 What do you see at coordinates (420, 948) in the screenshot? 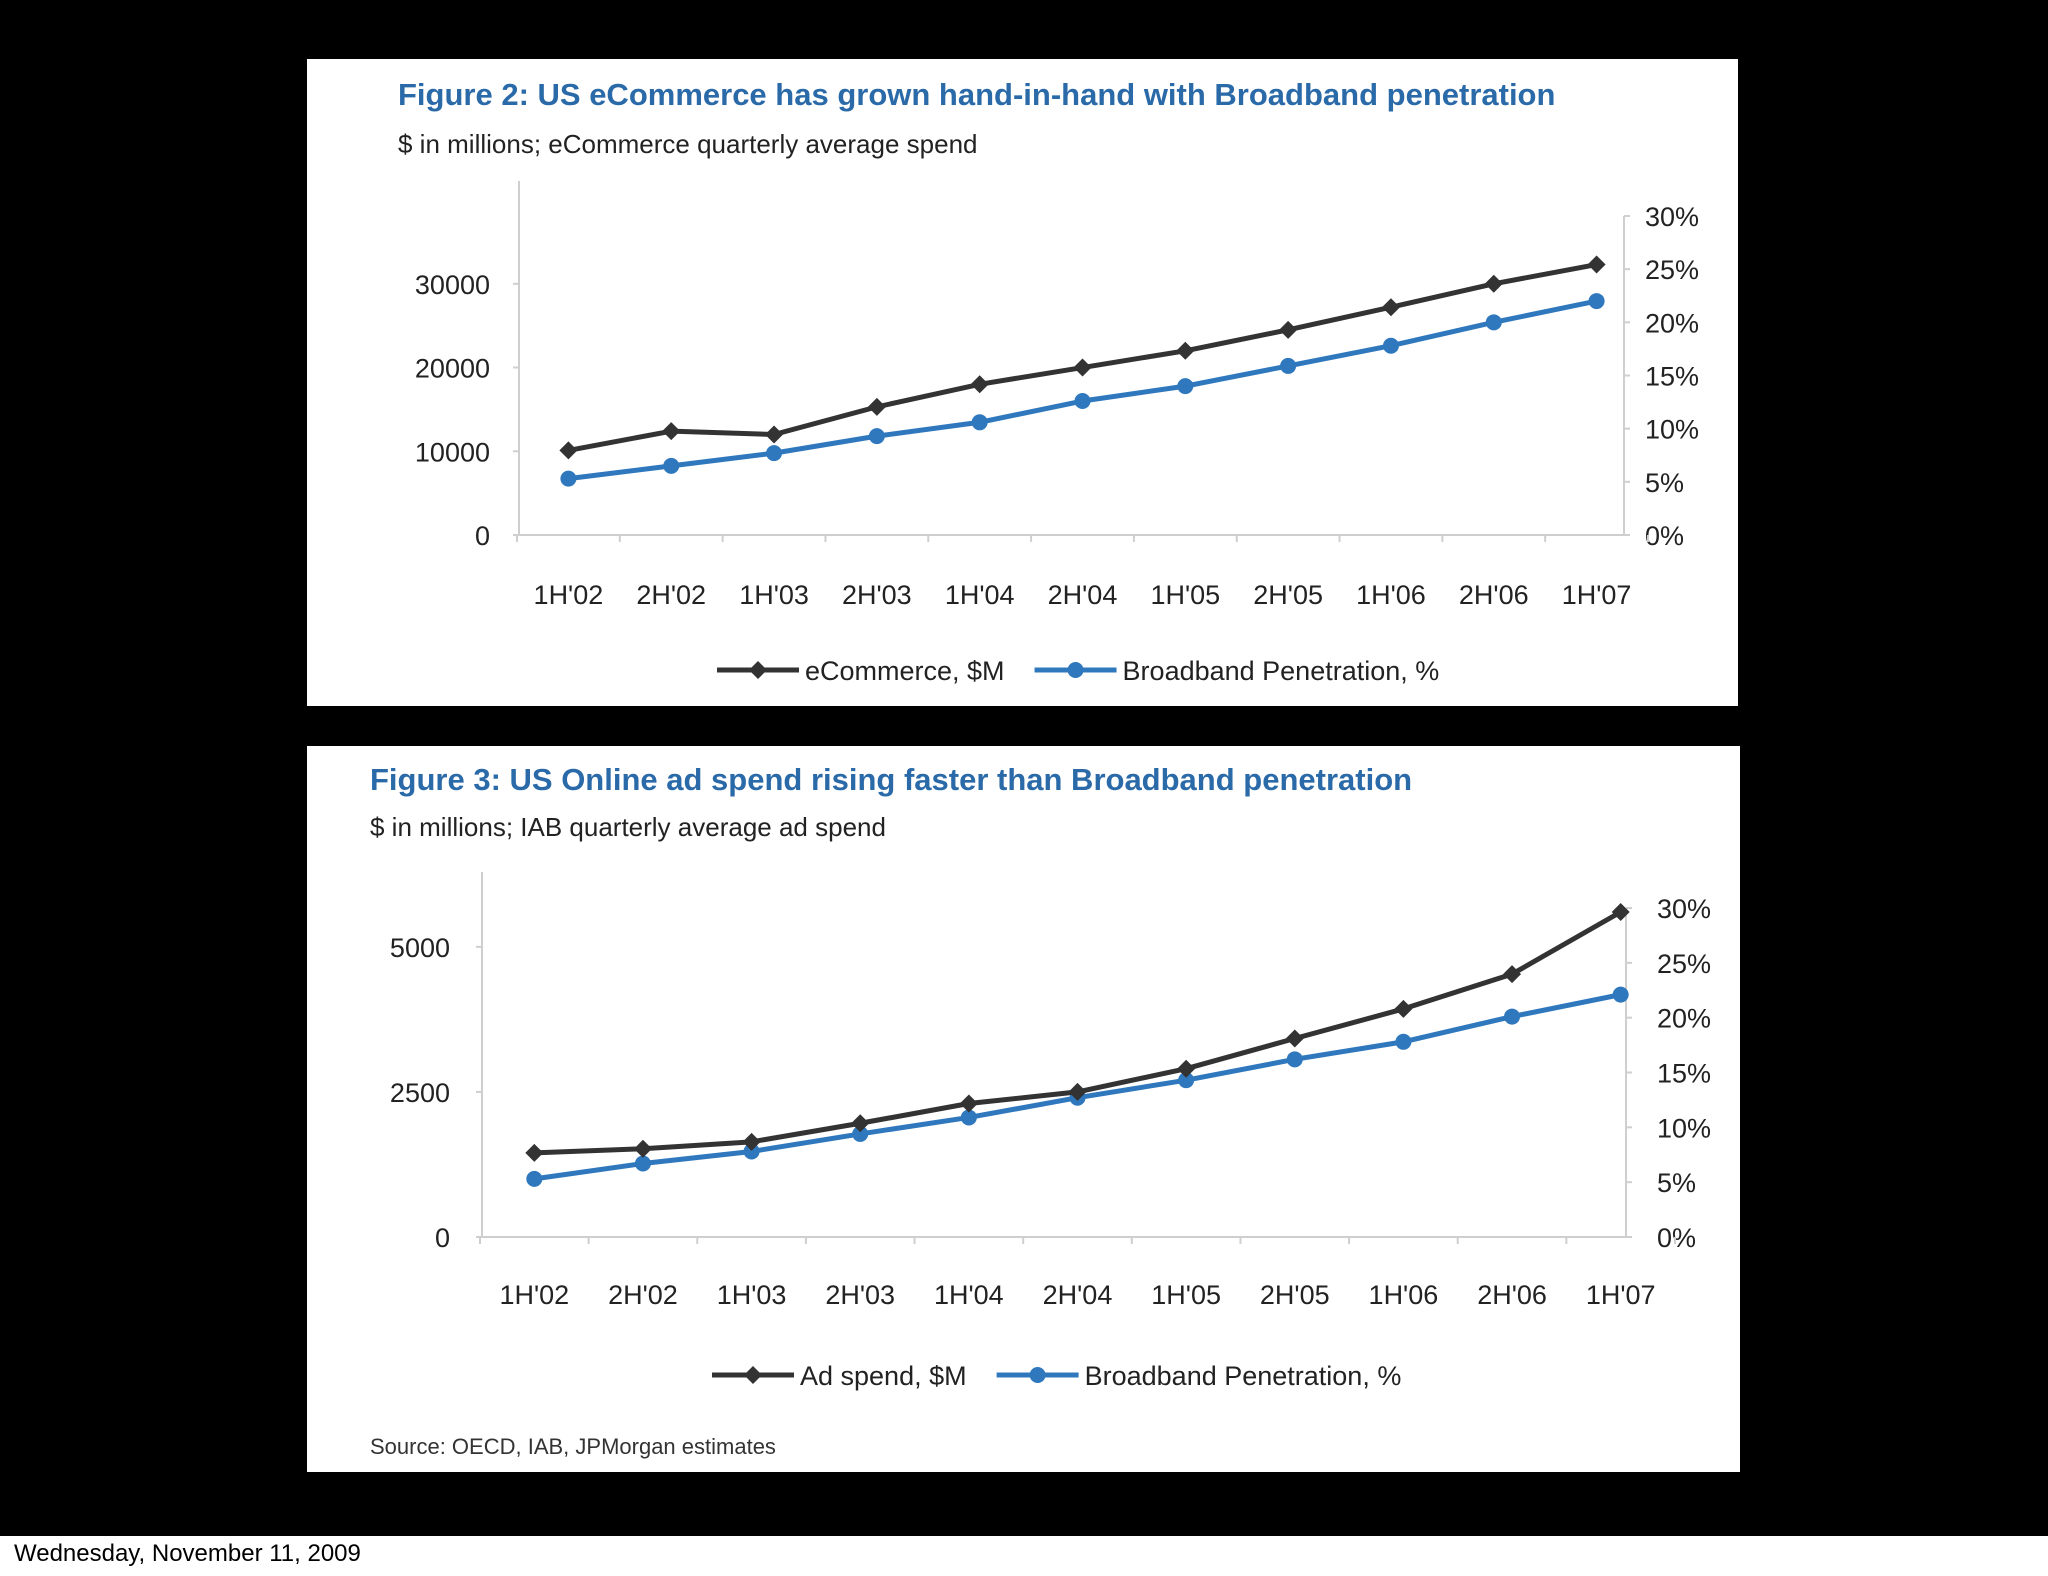
I see `y-tick-label-left: 5000` at bounding box center [420, 948].